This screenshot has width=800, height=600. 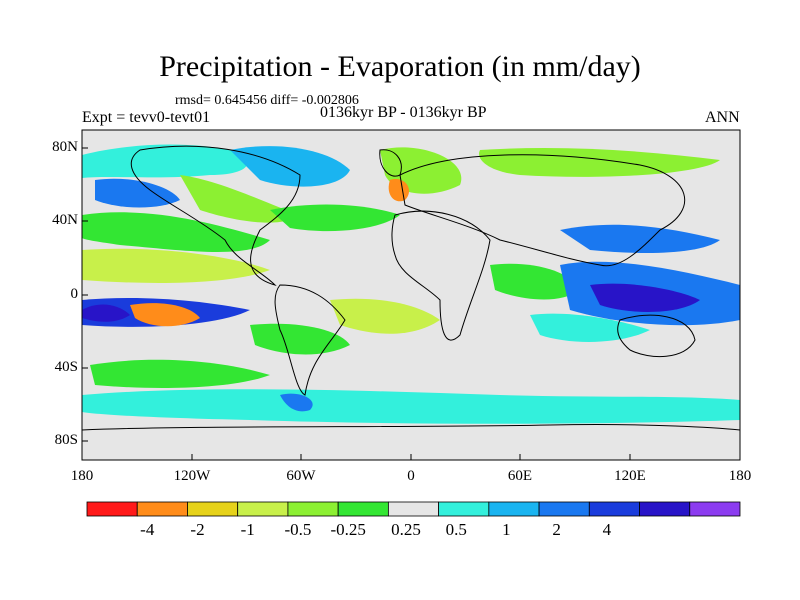 I want to click on experiment-label: Expt = tevv0-tevt01, so click(x=146, y=117).